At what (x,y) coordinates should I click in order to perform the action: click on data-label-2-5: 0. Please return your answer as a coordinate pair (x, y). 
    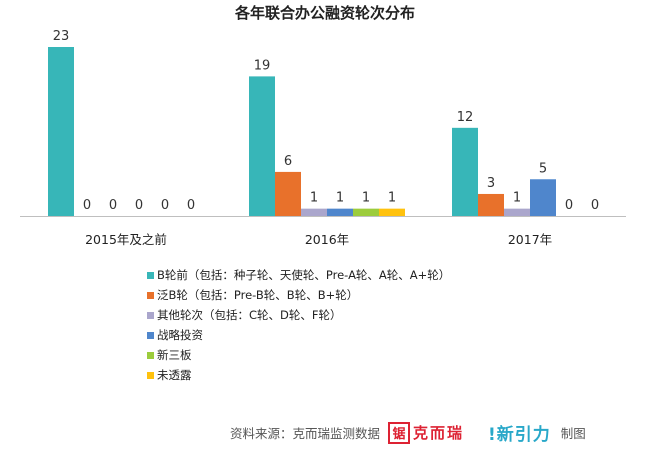
    Looking at the image, I should click on (595, 205).